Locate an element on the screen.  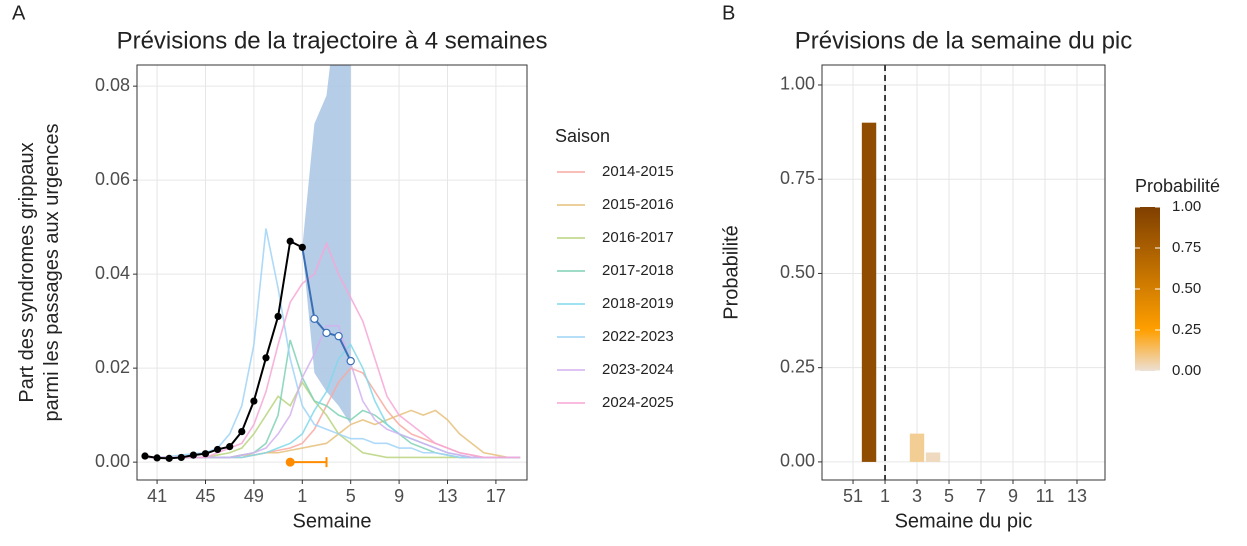
x-tick-label: 51 is located at coordinates (853, 496).